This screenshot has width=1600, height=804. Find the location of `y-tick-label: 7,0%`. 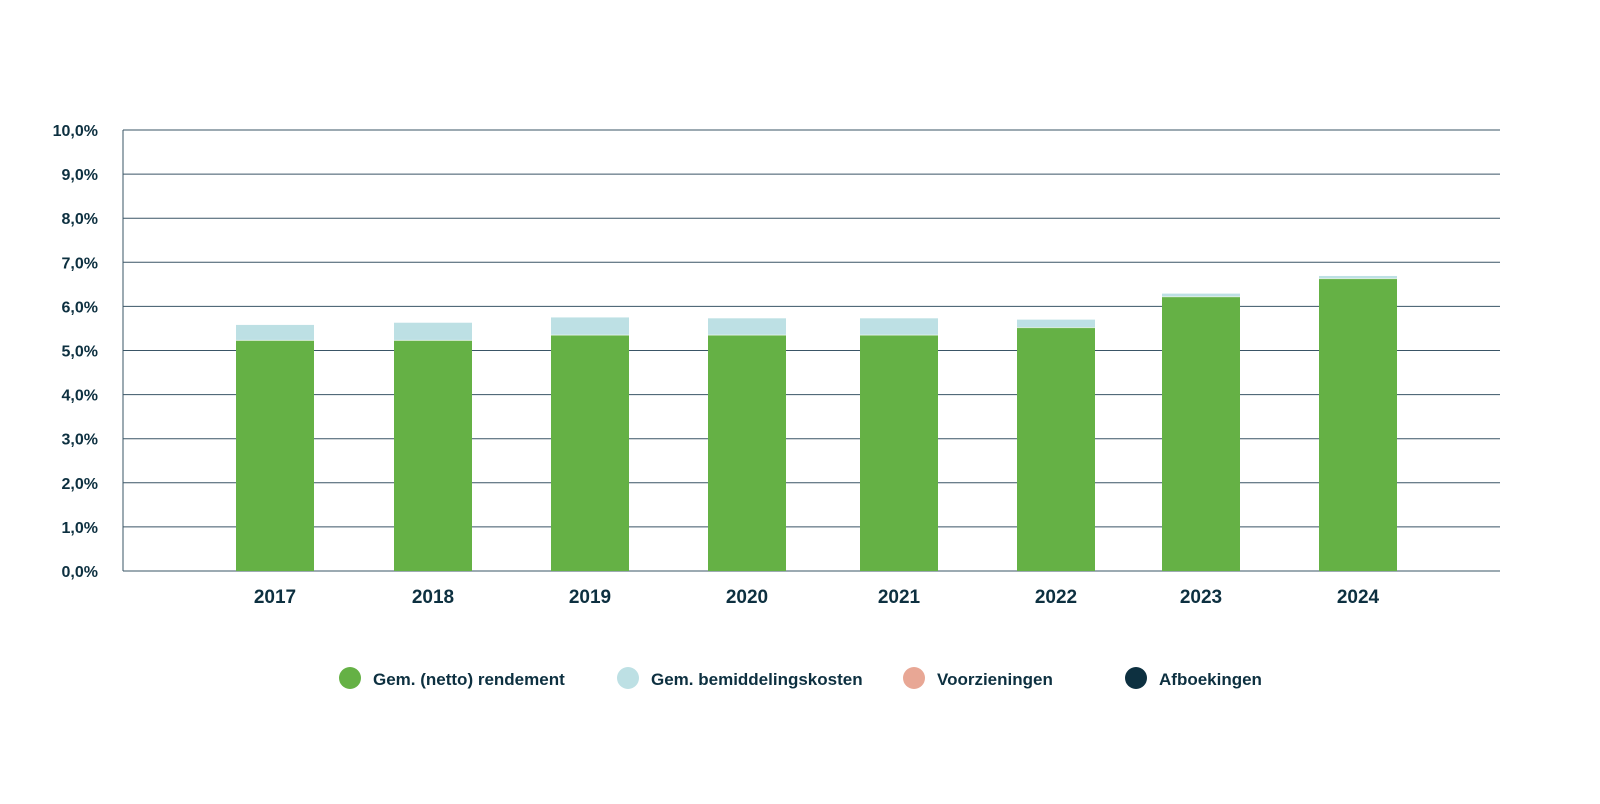

y-tick-label: 7,0% is located at coordinates (80, 263).